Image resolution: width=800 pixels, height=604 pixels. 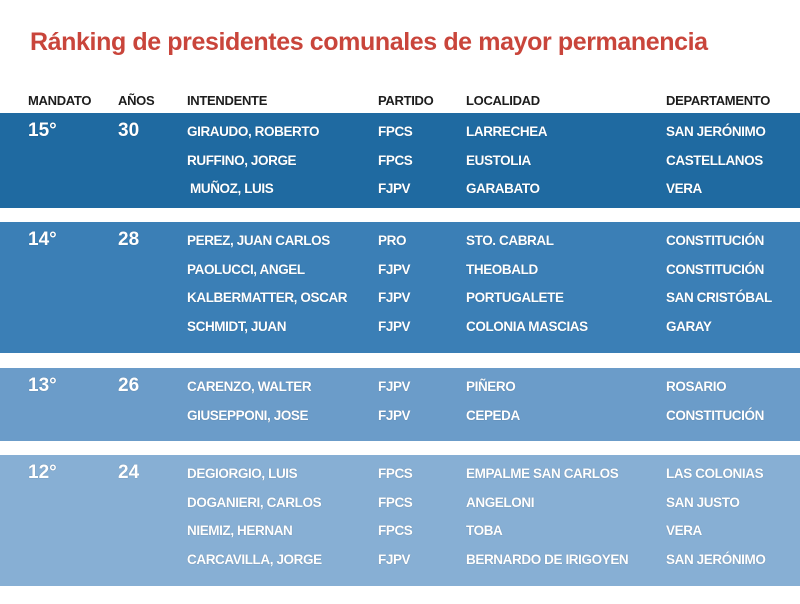 I want to click on years: 30, so click(x=129, y=130).